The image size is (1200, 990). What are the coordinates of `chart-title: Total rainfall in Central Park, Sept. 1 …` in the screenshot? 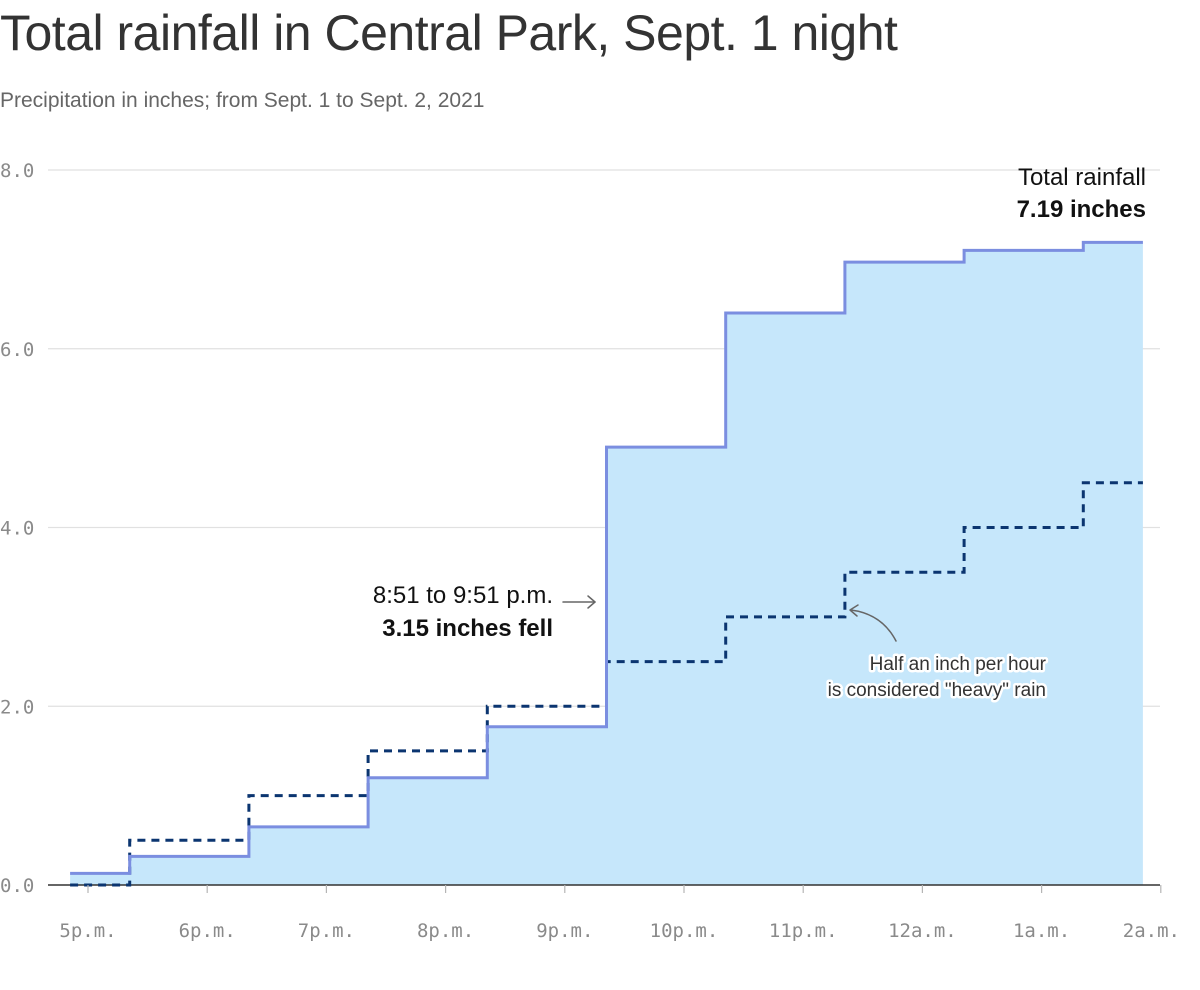 It's located at (449, 33).